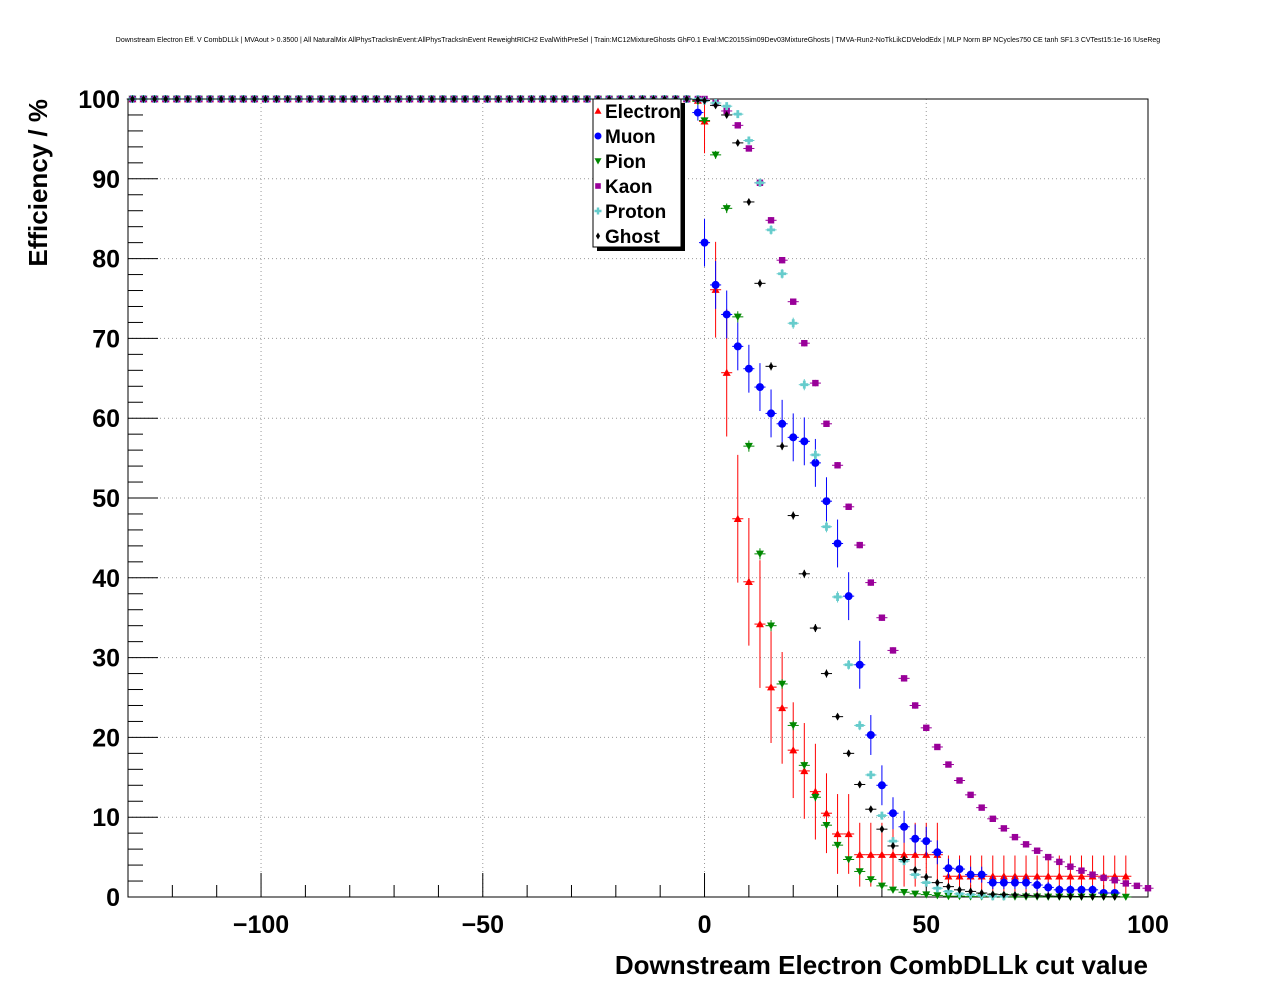  I want to click on x-tick-label: −100, so click(261, 925).